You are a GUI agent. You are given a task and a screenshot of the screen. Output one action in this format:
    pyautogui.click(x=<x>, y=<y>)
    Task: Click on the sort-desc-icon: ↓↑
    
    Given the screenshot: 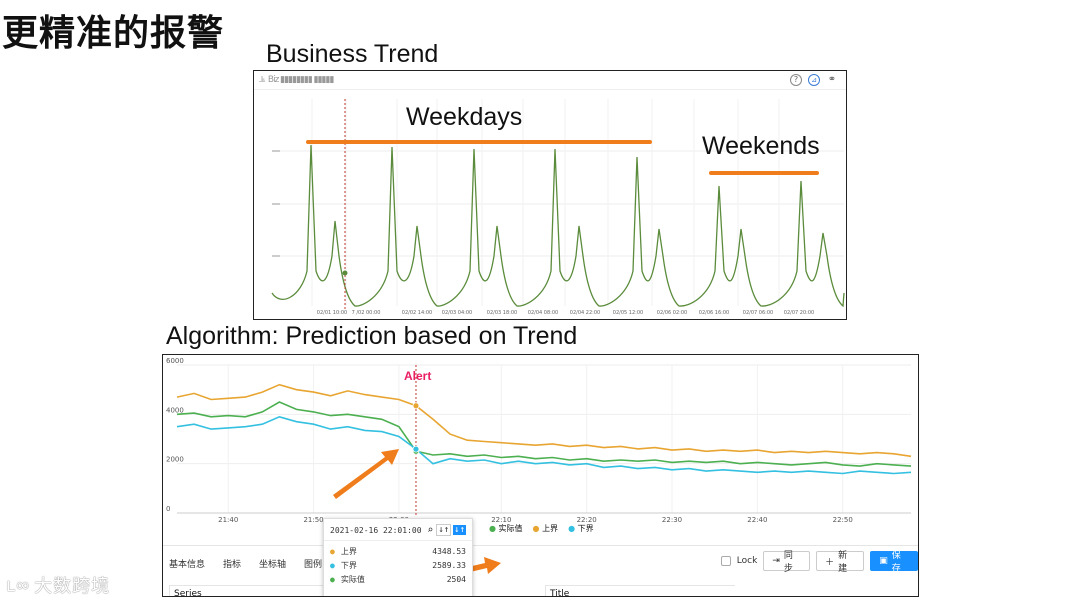 What is the action you would take?
    pyautogui.click(x=459, y=530)
    